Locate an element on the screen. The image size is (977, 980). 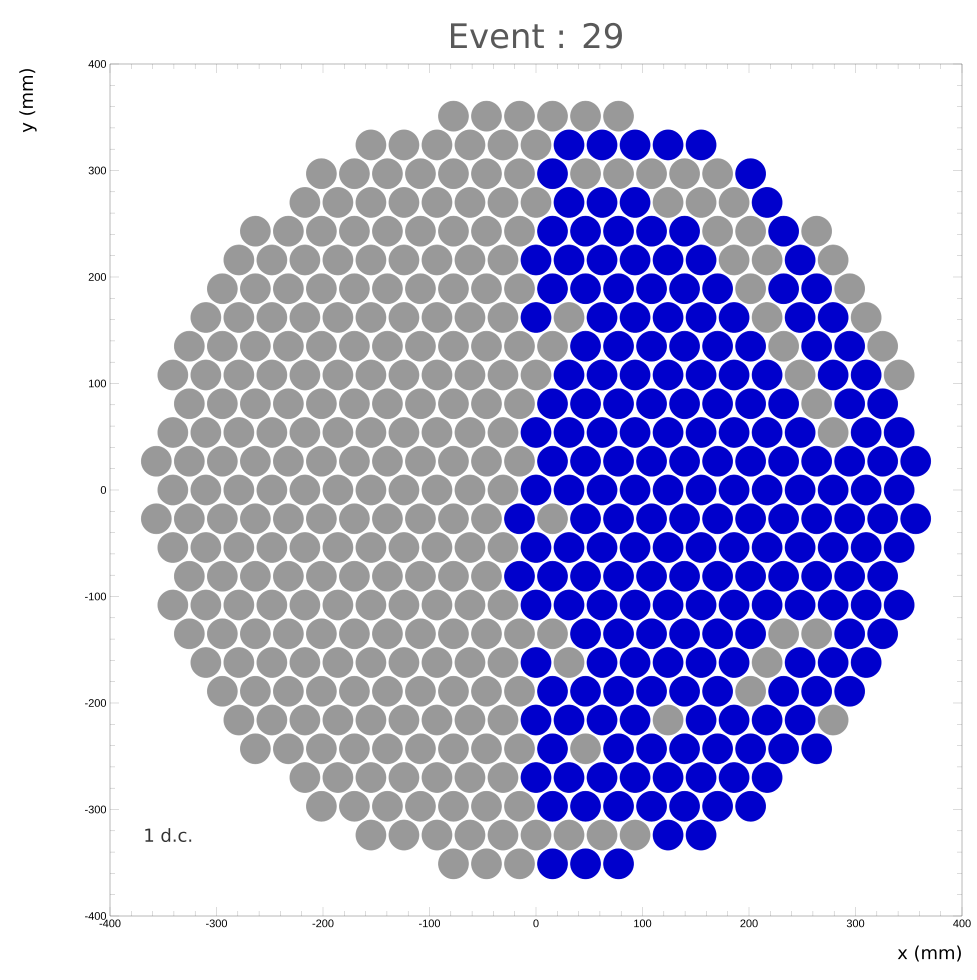
y-tick-label: -300 is located at coordinates (95, 810).